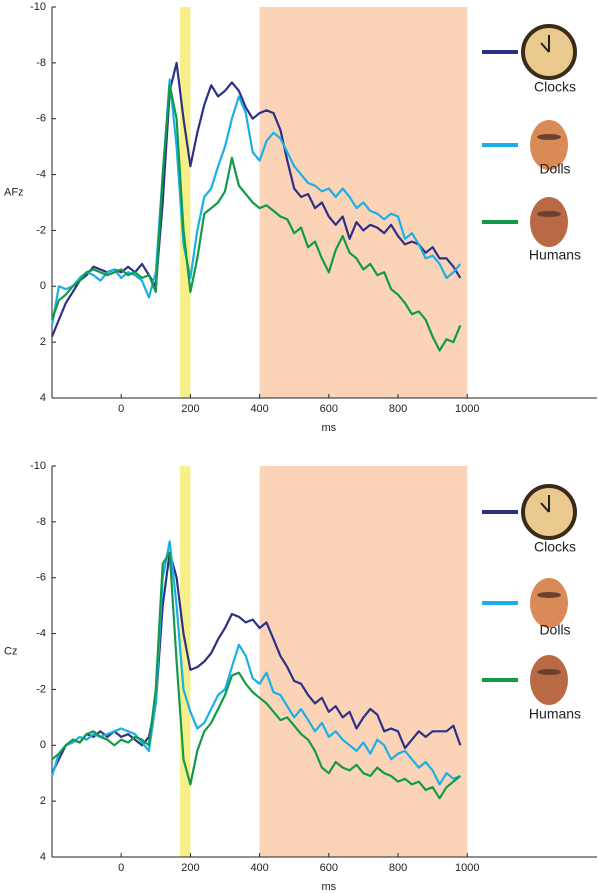 The image size is (598, 893). I want to click on y-axis-label: AFz, so click(14, 192).